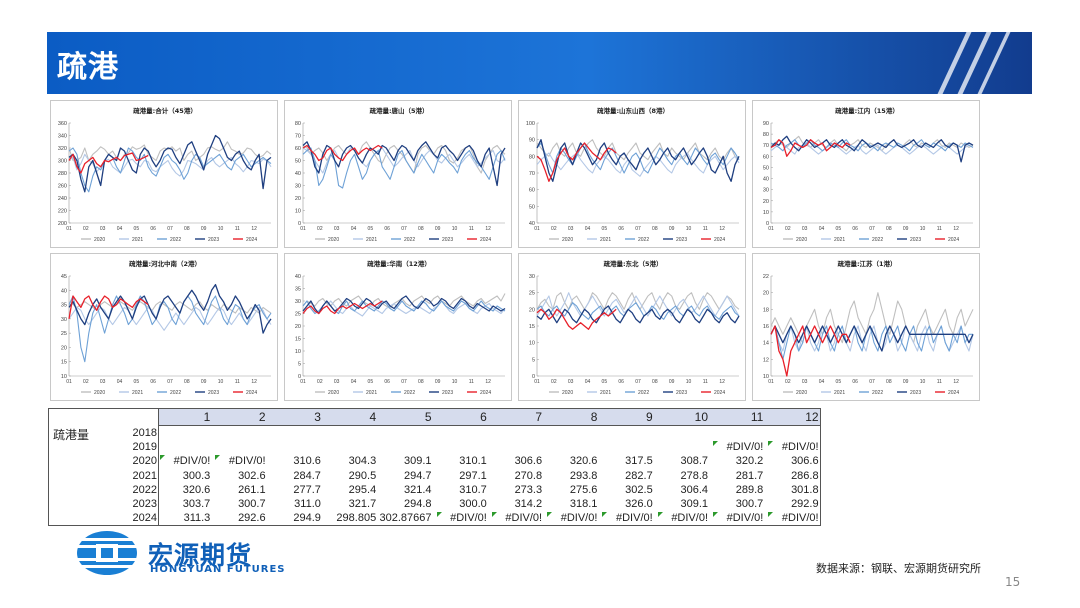 The image size is (1080, 608). Describe the element at coordinates (62, 187) in the screenshot. I see `y-tick-label: 260` at that location.